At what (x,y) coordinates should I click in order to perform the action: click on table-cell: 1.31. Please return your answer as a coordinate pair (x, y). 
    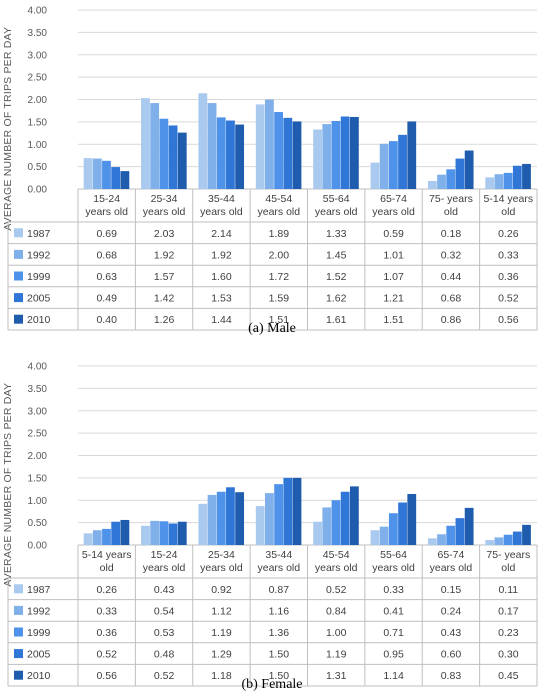
    Looking at the image, I should click on (336, 676).